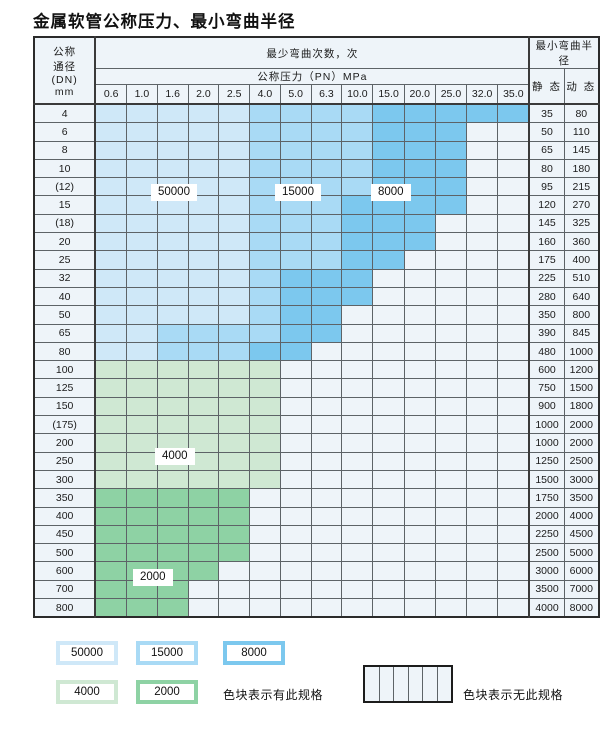  Describe the element at coordinates (316, 132) in the screenshot. I see `table-row: 6 50 110` at that location.